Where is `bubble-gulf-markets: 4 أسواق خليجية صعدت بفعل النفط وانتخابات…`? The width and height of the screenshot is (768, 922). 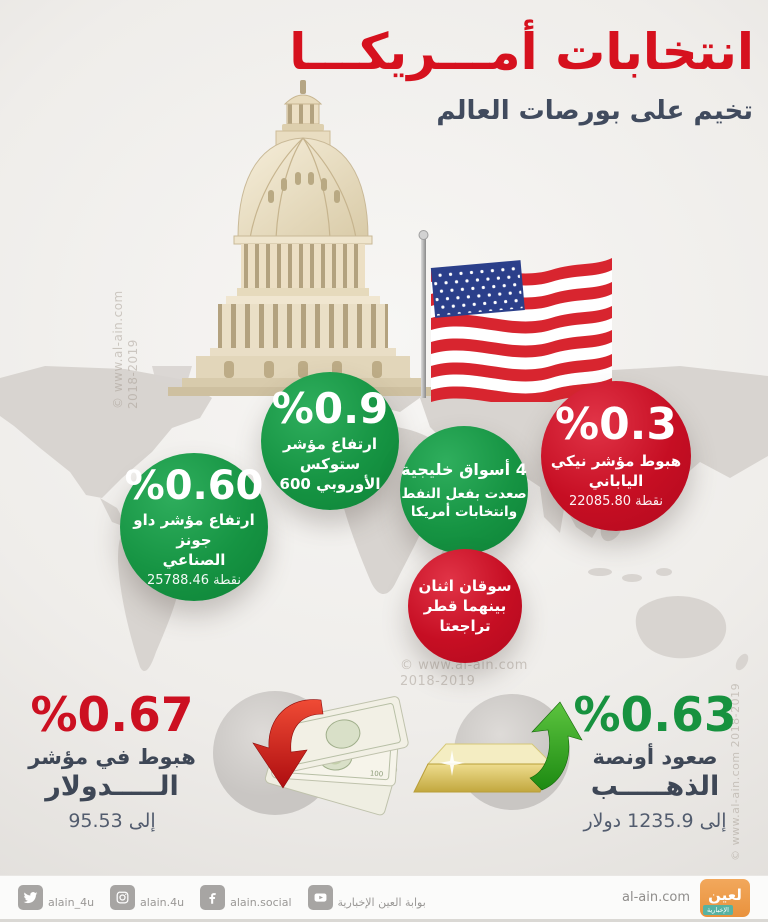
bubble-gulf-markets: 4 أسواق خليجية صعدت بفعل النفط وانتخابات… is located at coordinates (464, 490).